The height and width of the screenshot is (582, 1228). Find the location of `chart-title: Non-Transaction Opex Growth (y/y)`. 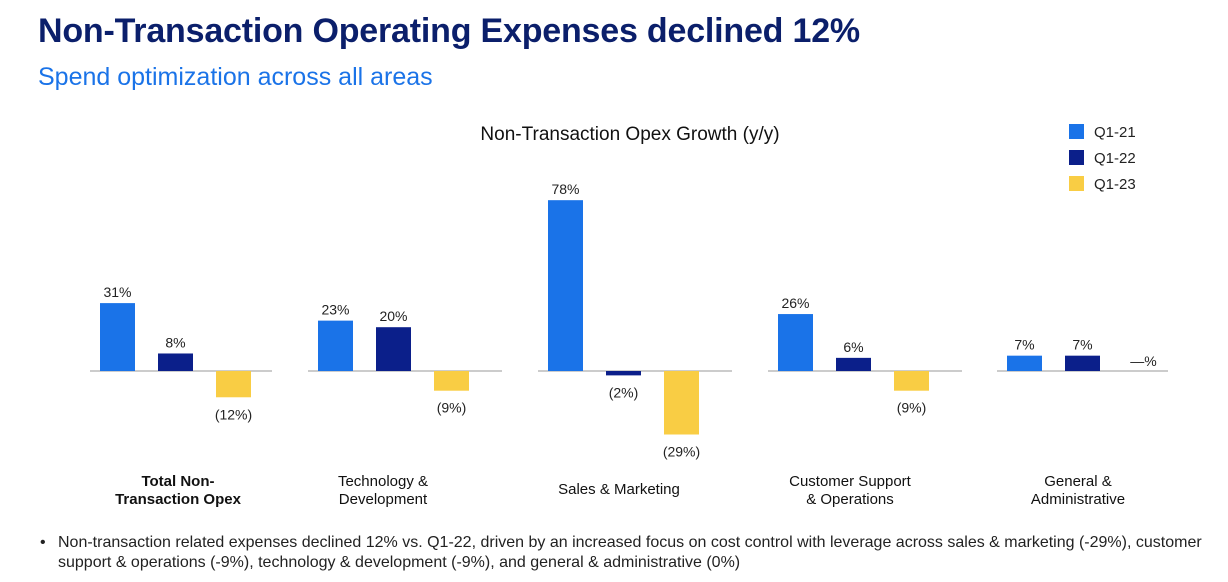

chart-title: Non-Transaction Opex Growth (y/y) is located at coordinates (629, 134).